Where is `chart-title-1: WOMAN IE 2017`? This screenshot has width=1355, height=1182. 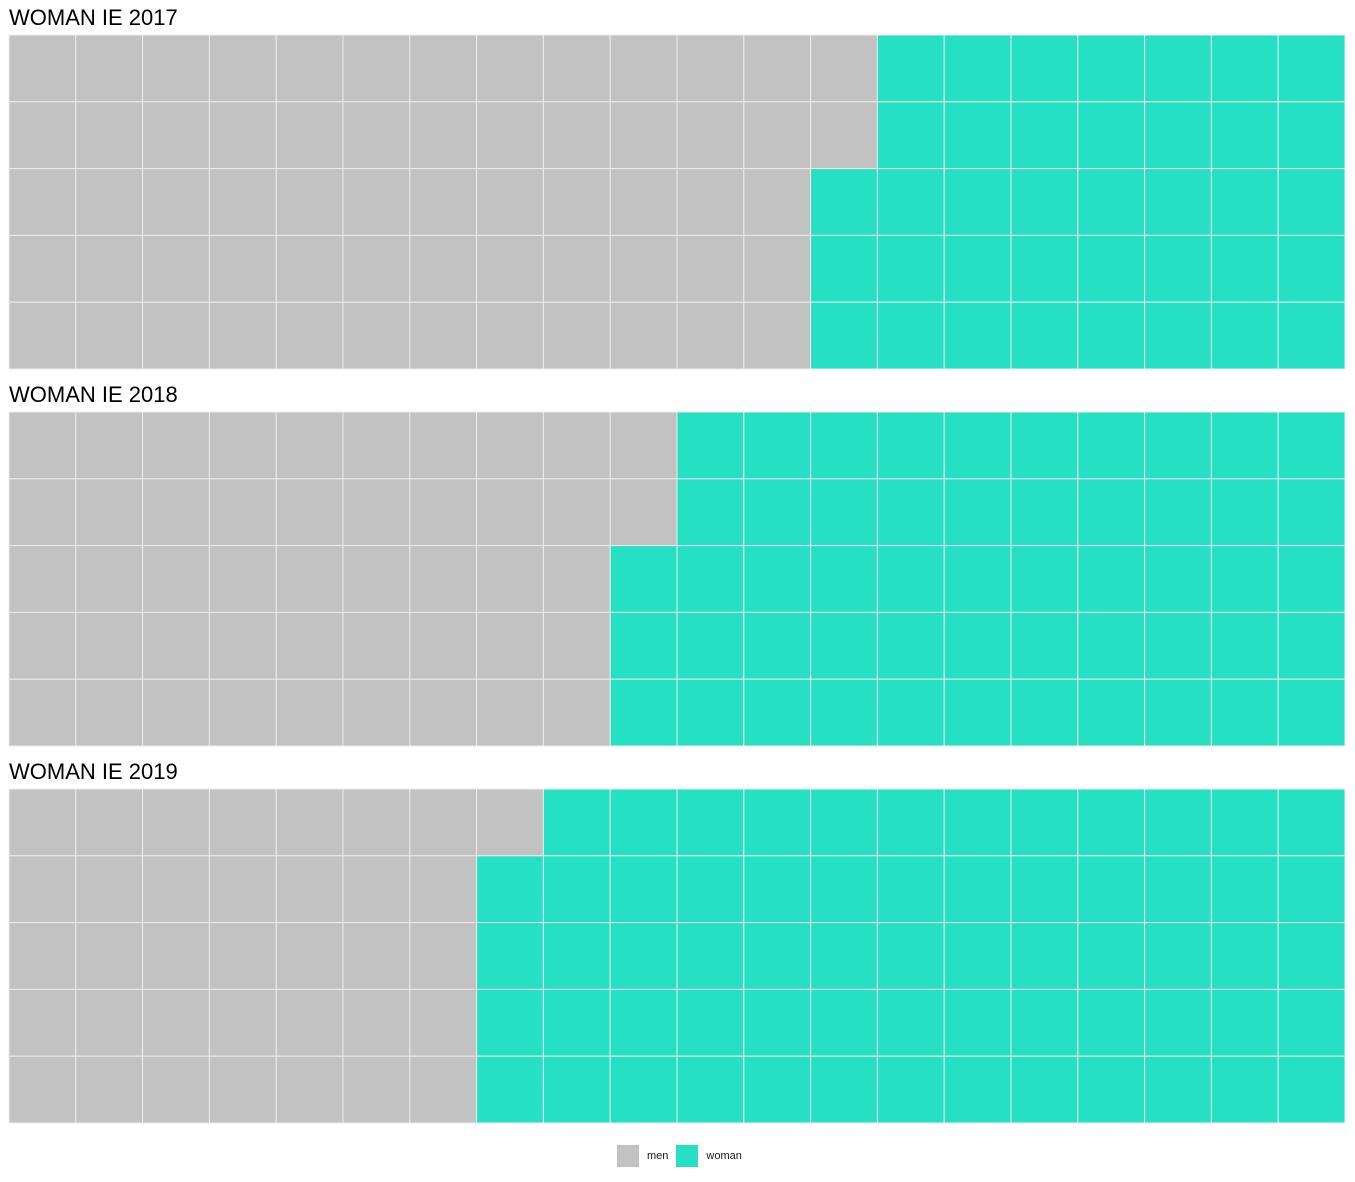
chart-title-1: WOMAN IE 2017 is located at coordinates (93, 17).